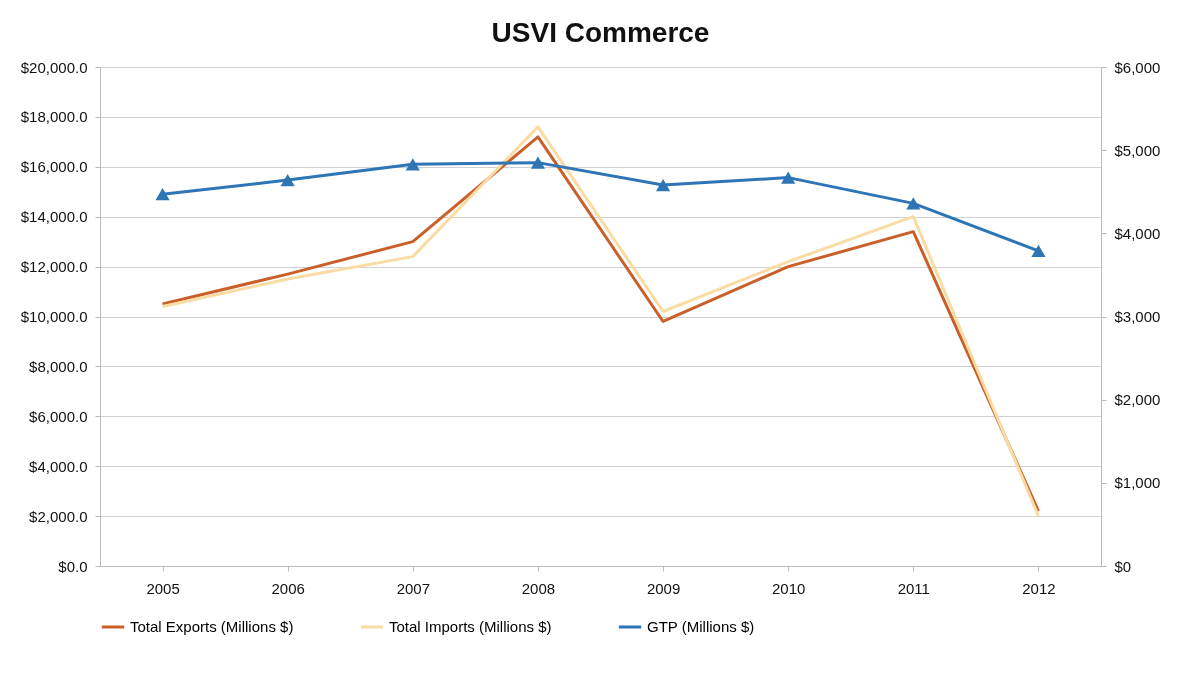  I want to click on y2-tick-label: $1,000, so click(1137, 483).